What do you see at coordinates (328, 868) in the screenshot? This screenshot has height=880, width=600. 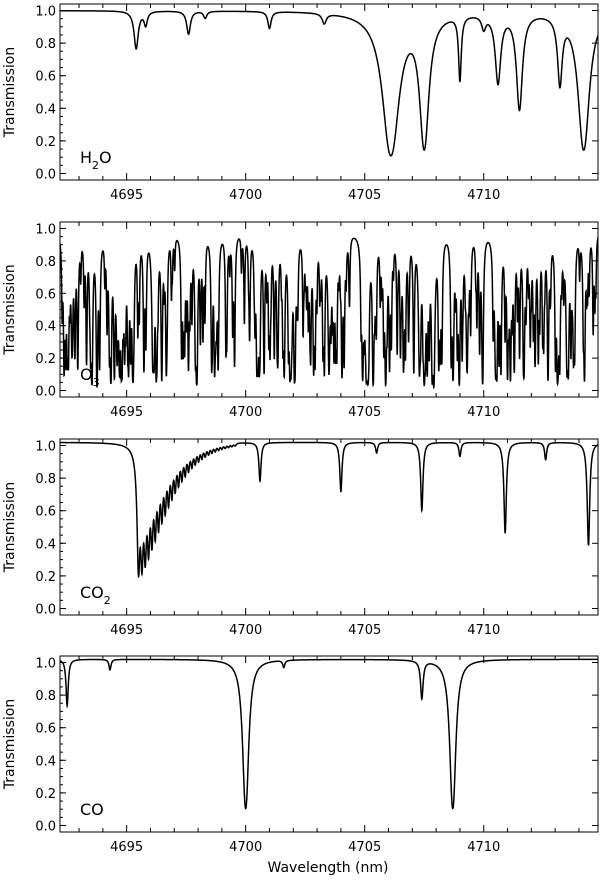 I see `x-axis-title: Wavelength (nm)` at bounding box center [328, 868].